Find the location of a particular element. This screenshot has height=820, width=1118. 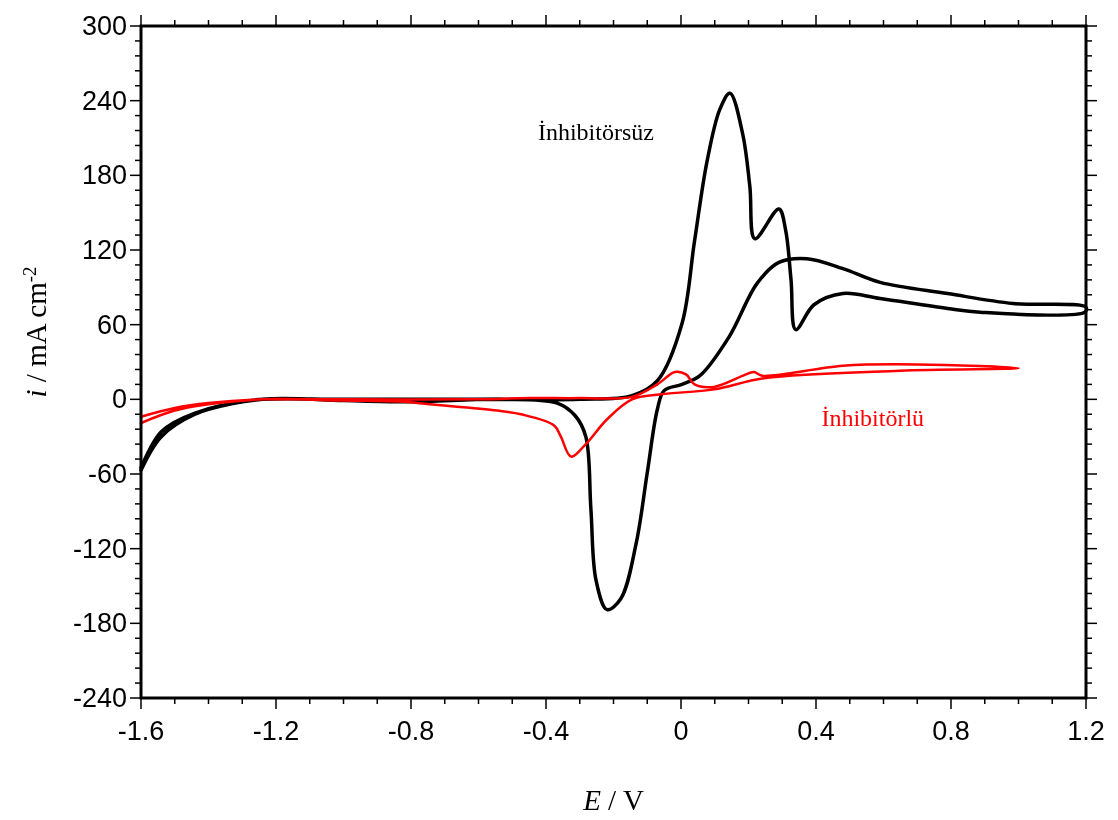

y-tick-label: -180 is located at coordinates (99, 623).